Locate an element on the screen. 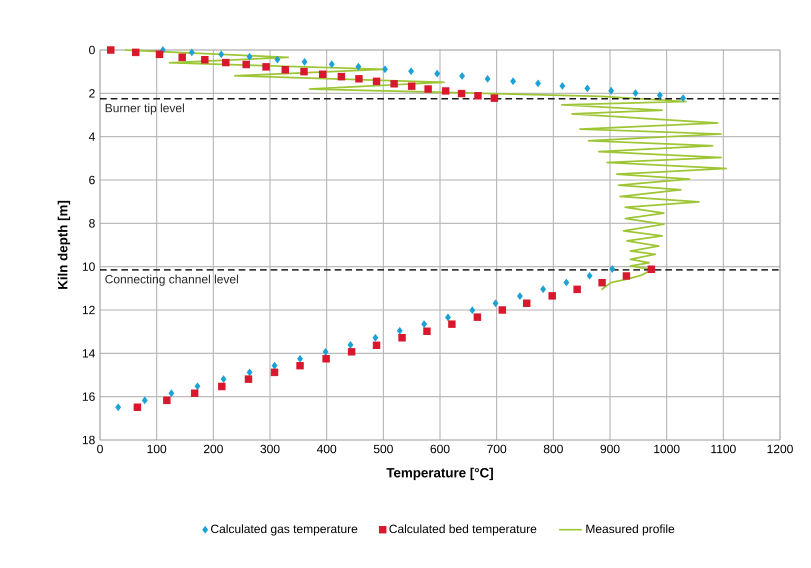 Image resolution: width=811 pixels, height=568 pixels. legend-label: Calculated bed temperature is located at coordinates (462, 530).